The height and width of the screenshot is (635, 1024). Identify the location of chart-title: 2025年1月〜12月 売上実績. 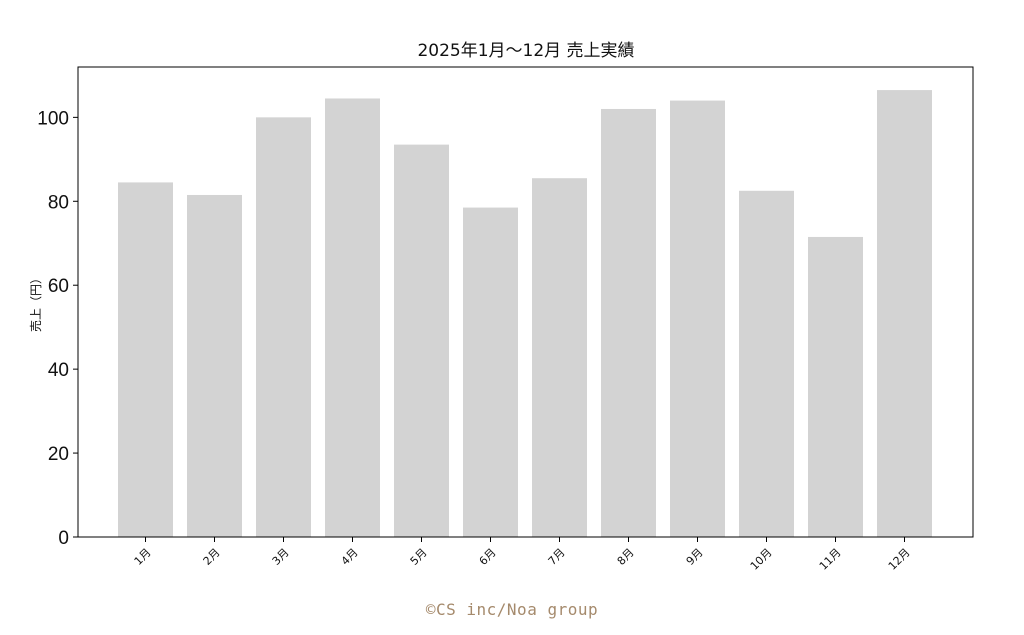
(525, 51).